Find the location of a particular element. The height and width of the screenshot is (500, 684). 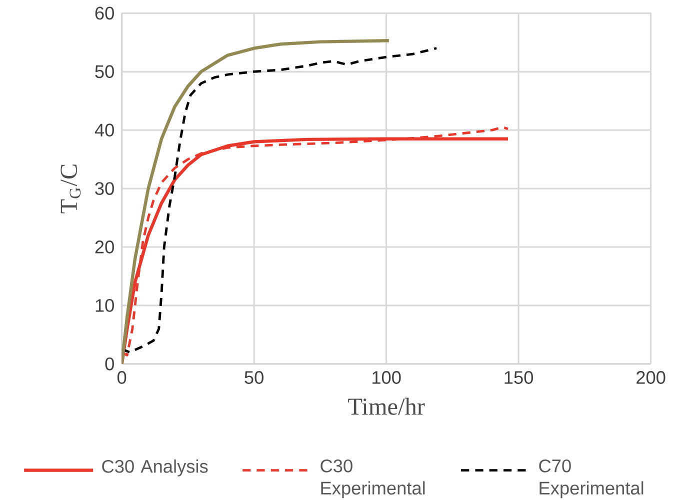

y-tick-label: 10 is located at coordinates (105, 305).